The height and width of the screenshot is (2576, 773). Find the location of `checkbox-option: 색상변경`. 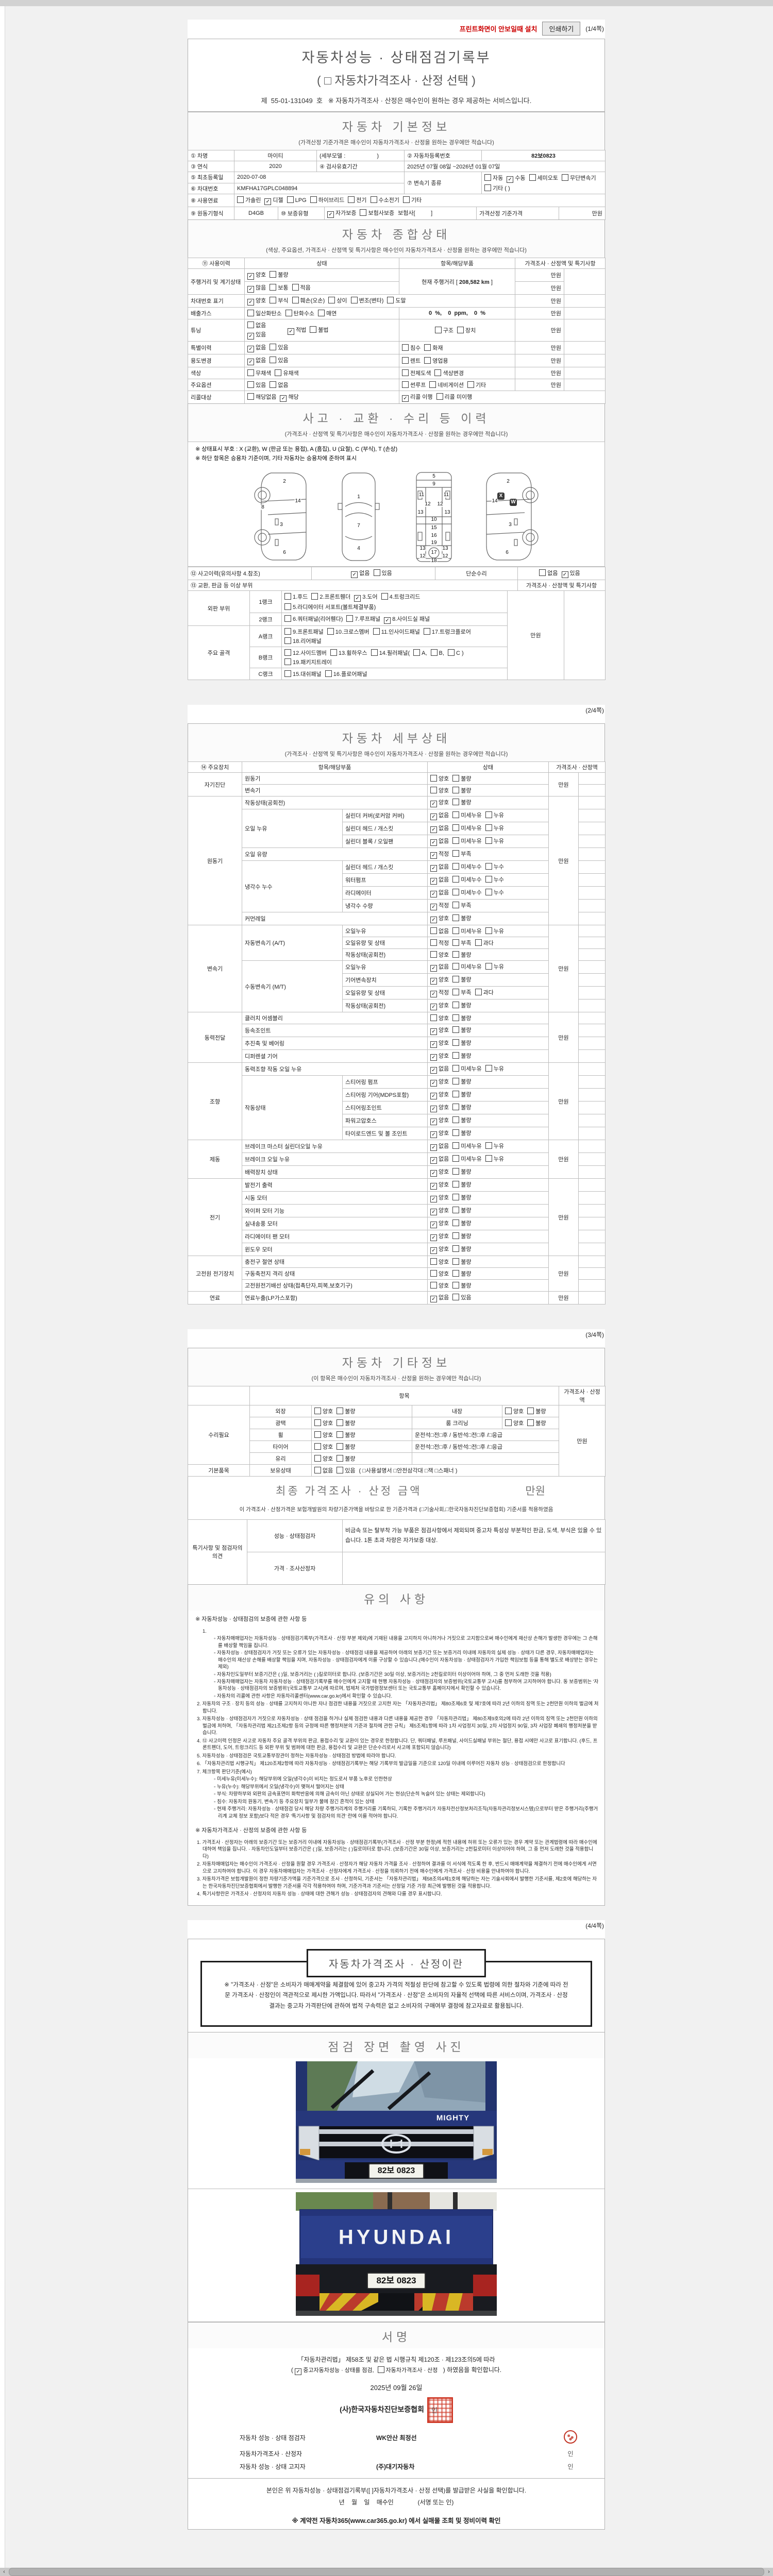

checkbox-option: 색상변경 is located at coordinates (449, 373).